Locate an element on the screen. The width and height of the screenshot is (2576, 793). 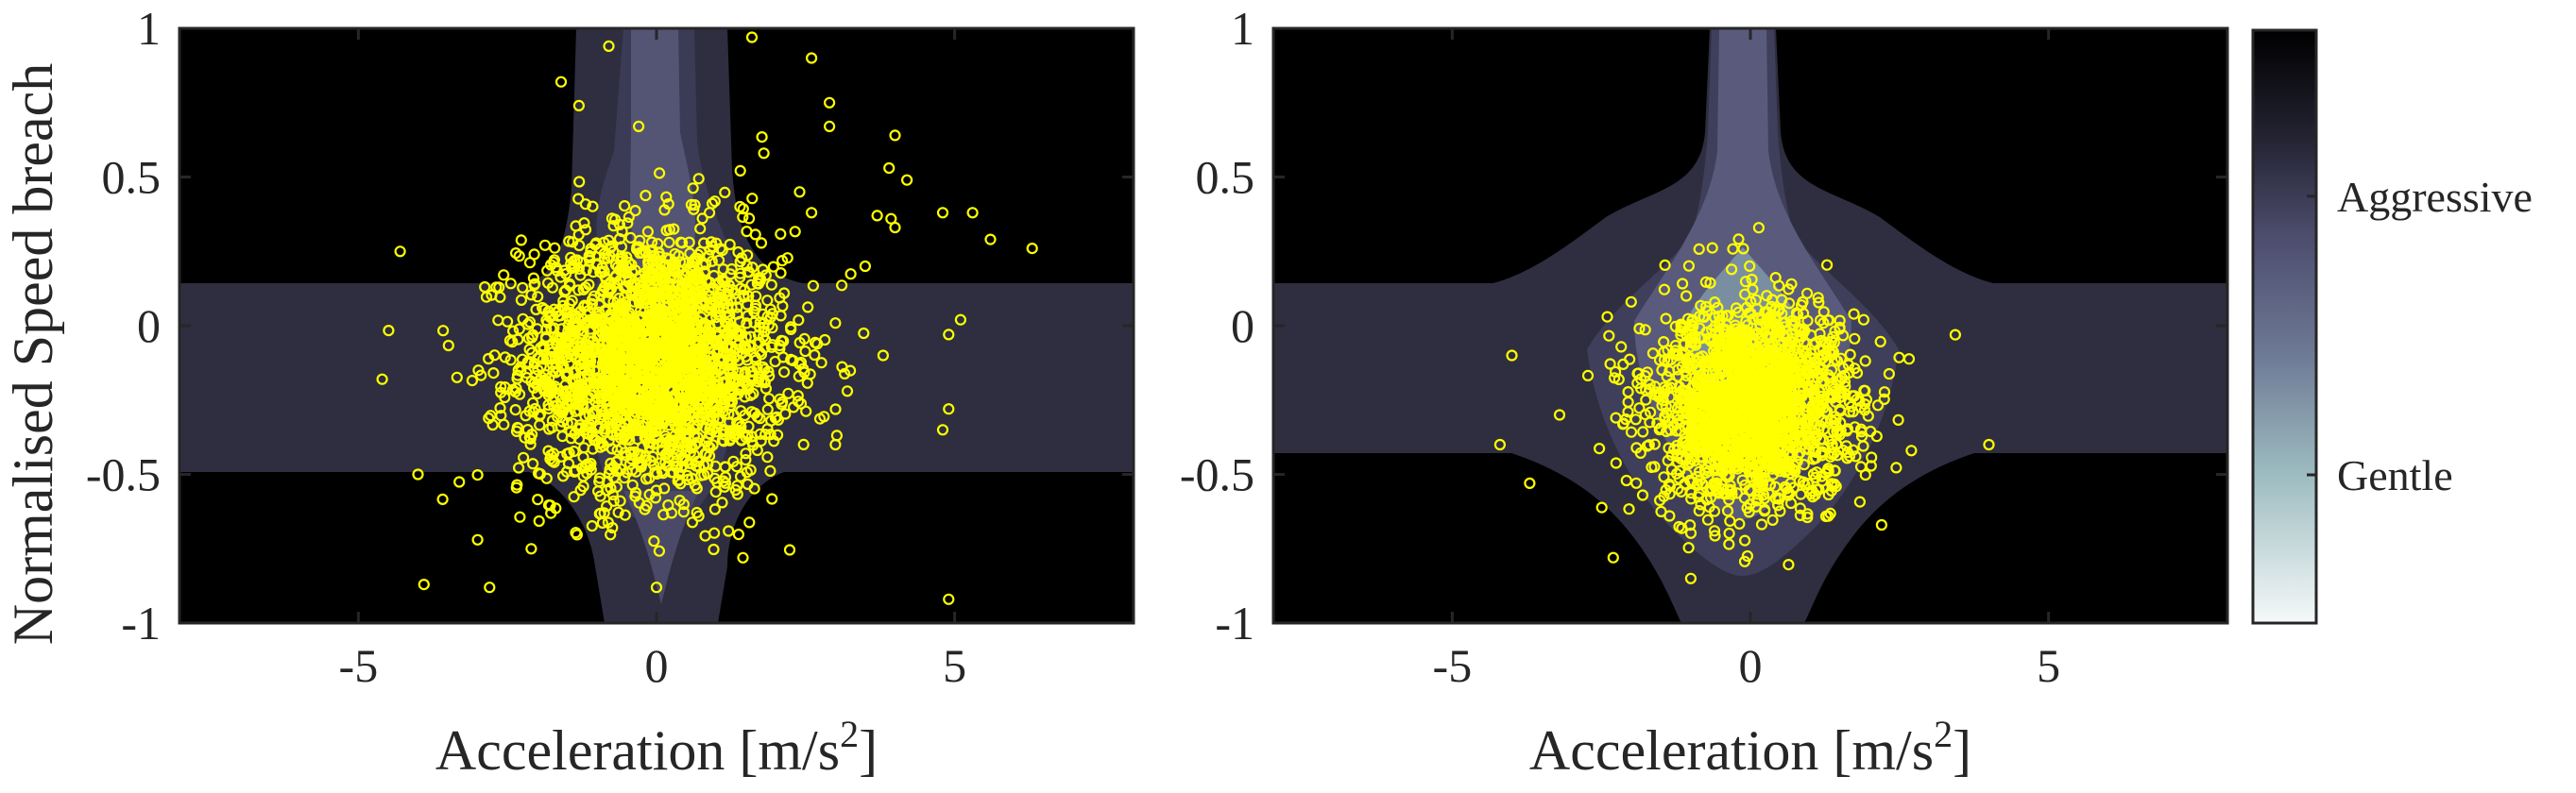
colorbar: Aggressive Gentle is located at coordinates (2392, 326).